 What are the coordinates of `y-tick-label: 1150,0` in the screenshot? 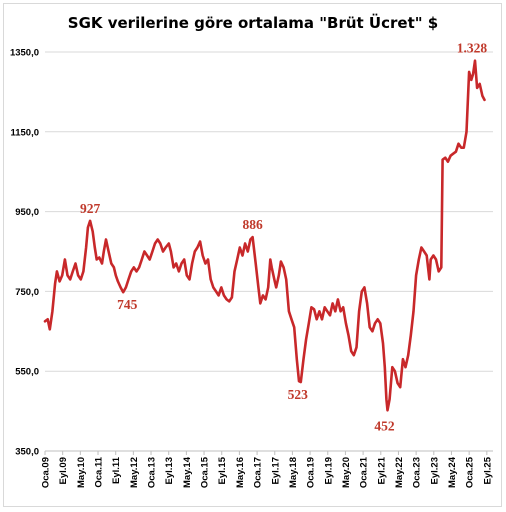 It's located at (24, 132).